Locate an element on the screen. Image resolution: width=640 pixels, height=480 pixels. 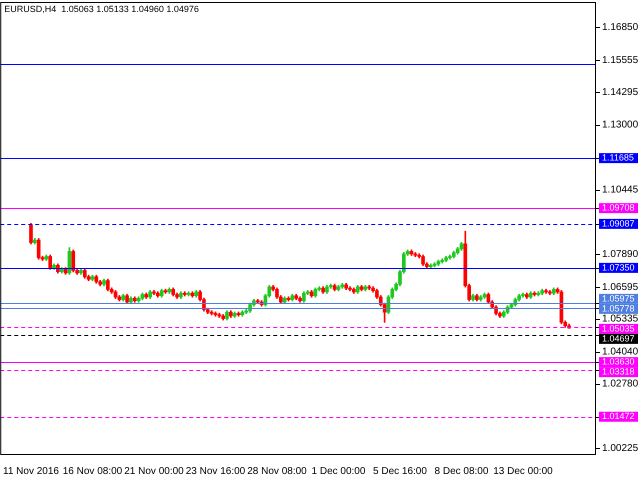
ref-line-label: 1.05778 is located at coordinates (618, 308).